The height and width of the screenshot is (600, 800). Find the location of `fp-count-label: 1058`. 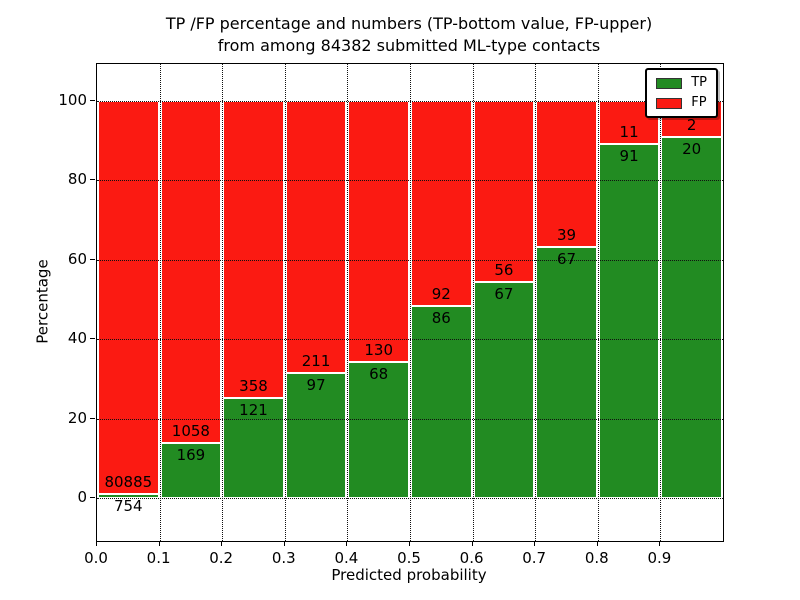

fp-count-label: 1058 is located at coordinates (190, 431).